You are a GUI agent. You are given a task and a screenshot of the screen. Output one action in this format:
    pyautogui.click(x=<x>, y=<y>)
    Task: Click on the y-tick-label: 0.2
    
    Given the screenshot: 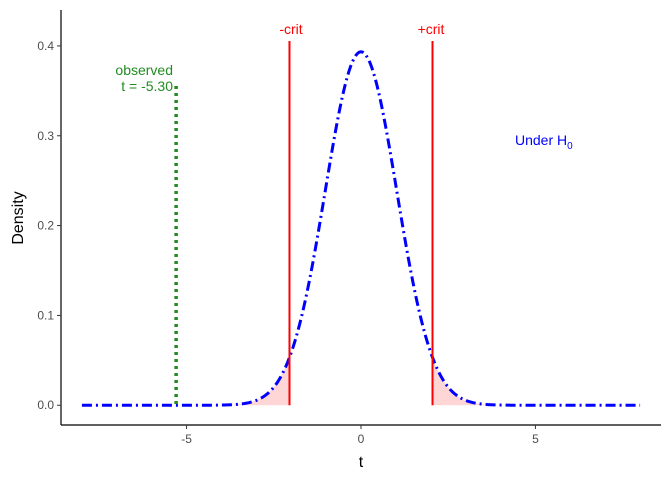 What is the action you would take?
    pyautogui.click(x=45, y=226)
    